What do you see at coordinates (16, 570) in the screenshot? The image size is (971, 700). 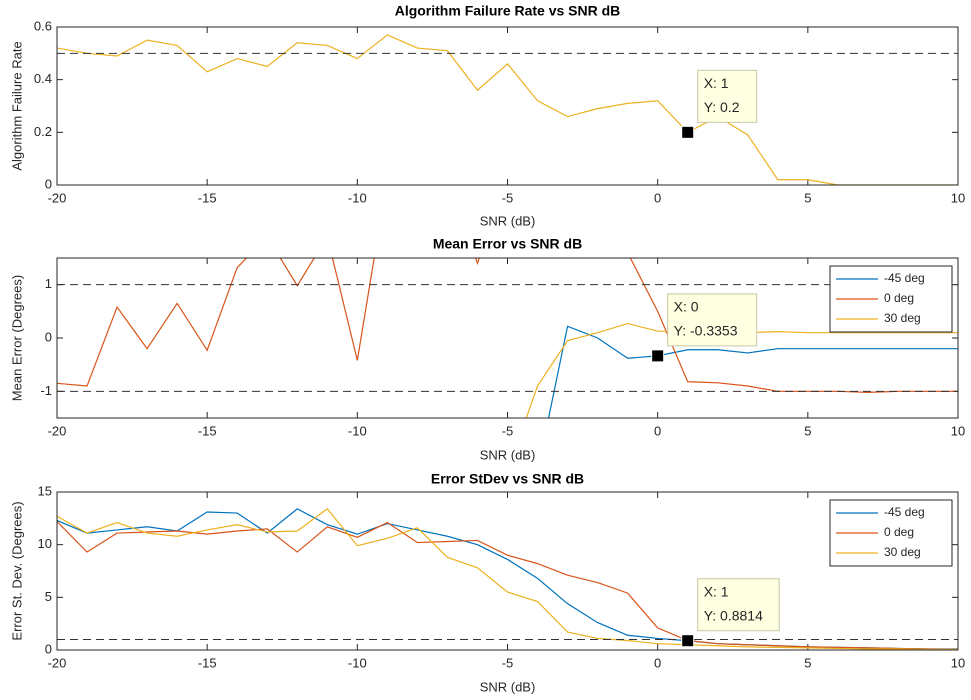 I see `y-axis-label: Error St. Dev. (Degrees)` at bounding box center [16, 570].